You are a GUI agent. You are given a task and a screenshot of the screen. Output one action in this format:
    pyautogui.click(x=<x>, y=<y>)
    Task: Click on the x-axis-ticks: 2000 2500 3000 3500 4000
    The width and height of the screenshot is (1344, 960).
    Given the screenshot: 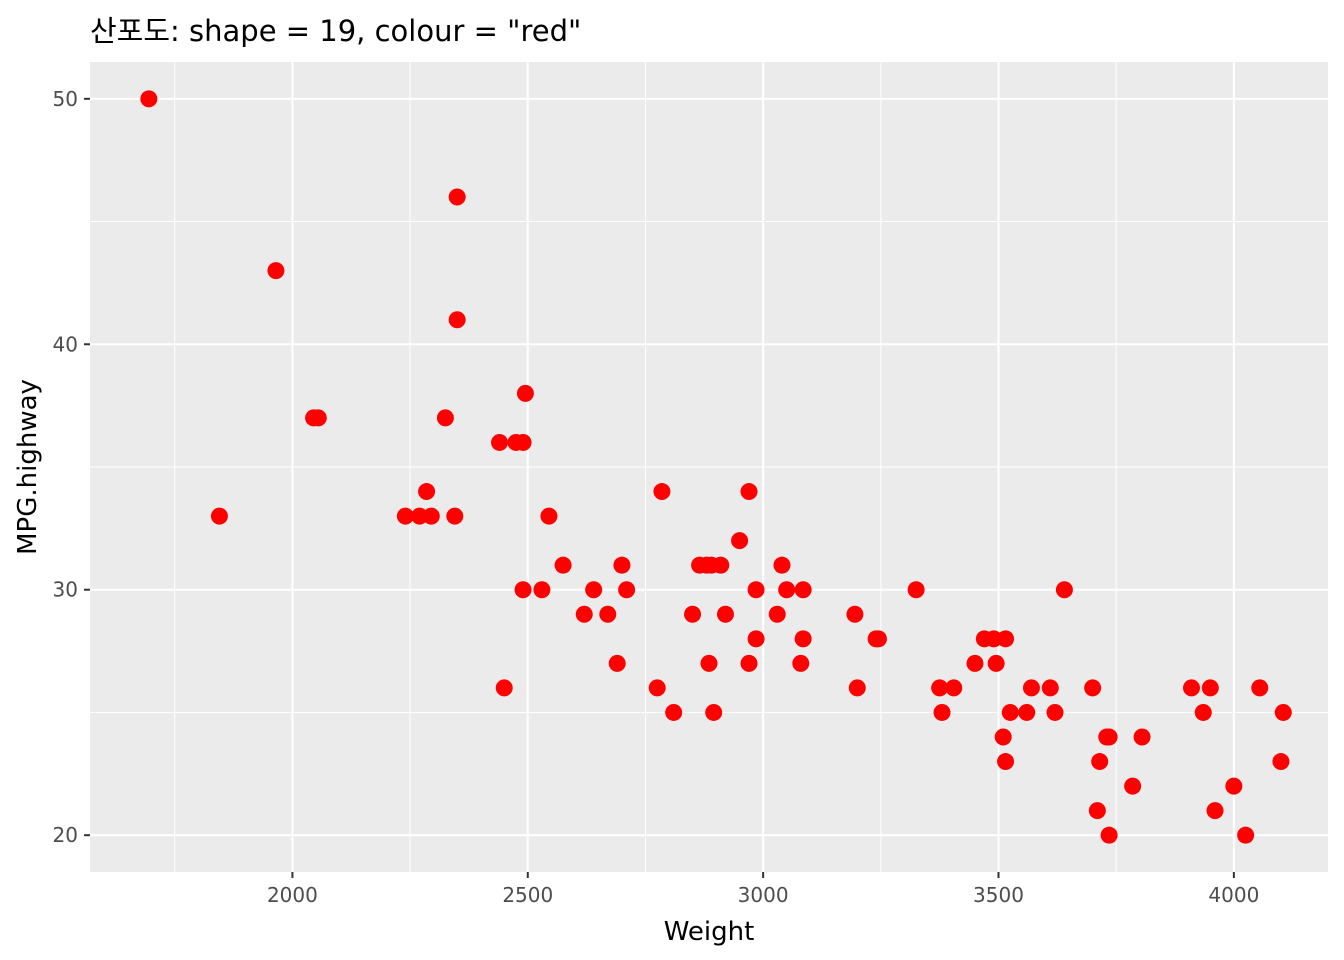 What is the action you would take?
    pyautogui.click(x=763, y=889)
    